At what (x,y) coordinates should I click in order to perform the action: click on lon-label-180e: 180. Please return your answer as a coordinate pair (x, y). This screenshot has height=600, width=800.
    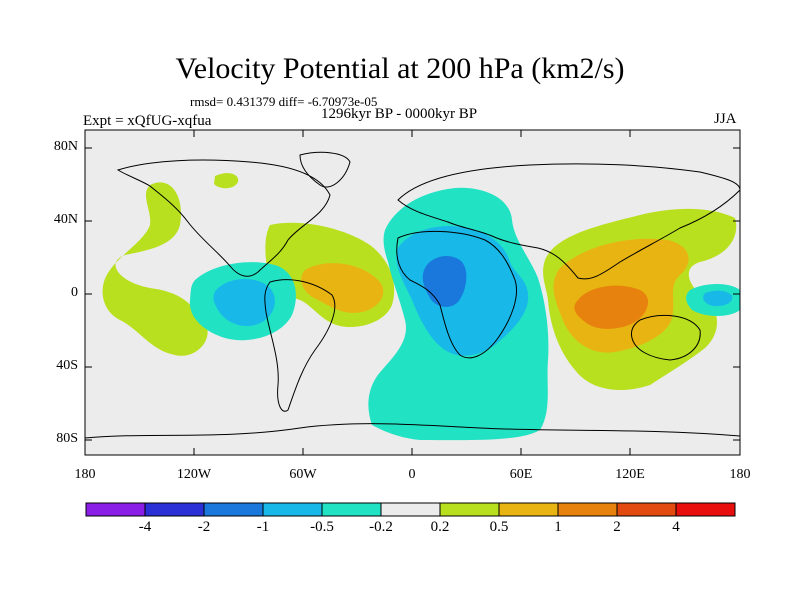
    Looking at the image, I should click on (740, 474).